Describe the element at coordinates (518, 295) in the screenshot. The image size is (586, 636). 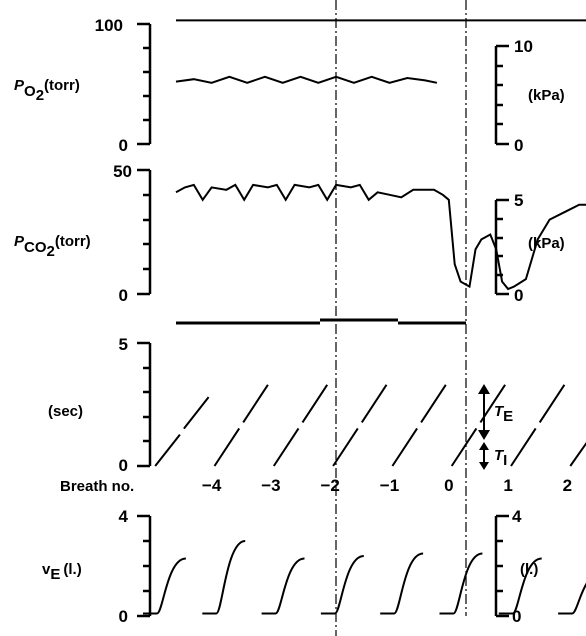
I see `pco2-right-tick-0: 0` at that location.